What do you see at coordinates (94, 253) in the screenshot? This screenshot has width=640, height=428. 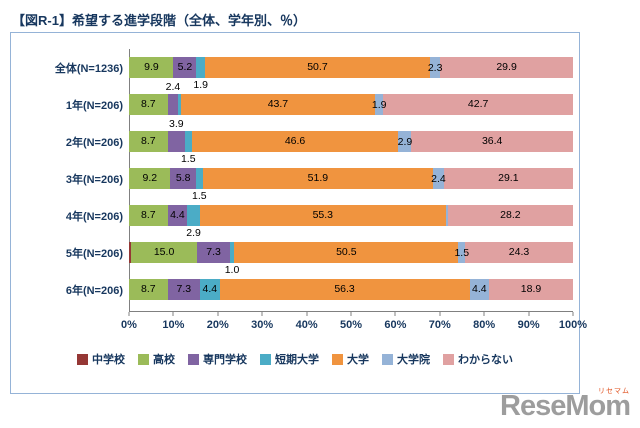 I see `category-label: 5年(N=206)` at bounding box center [94, 253].